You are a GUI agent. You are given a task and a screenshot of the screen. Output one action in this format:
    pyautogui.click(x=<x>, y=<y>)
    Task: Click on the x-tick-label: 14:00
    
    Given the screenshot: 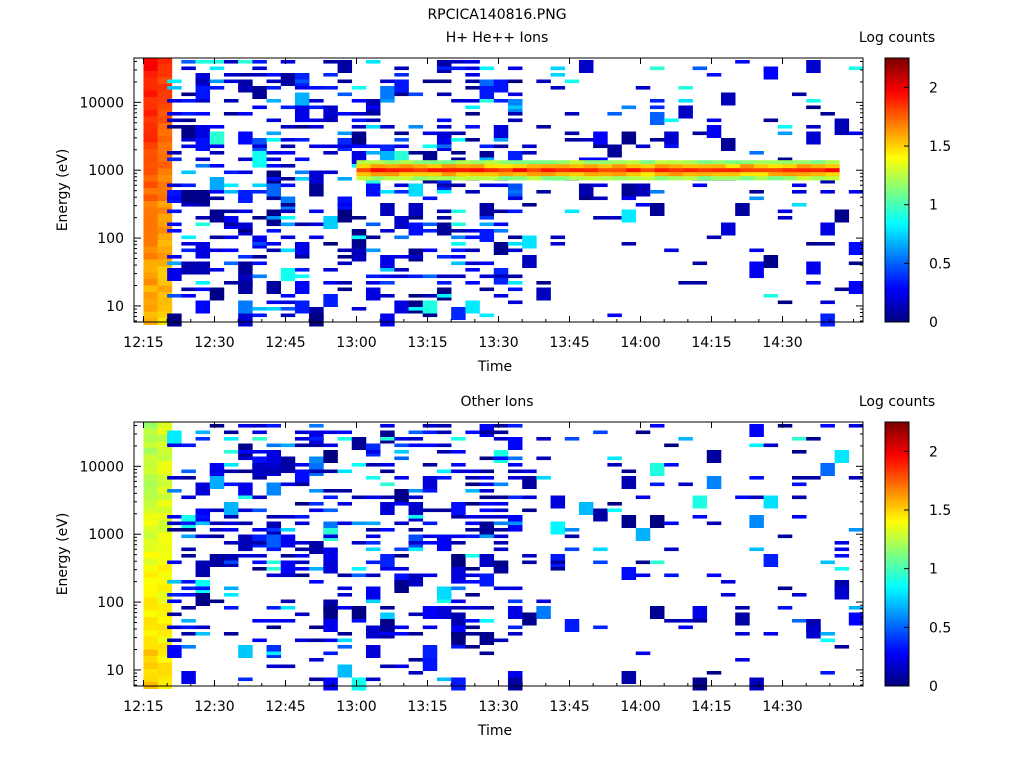 What is the action you would take?
    pyautogui.click(x=640, y=707)
    